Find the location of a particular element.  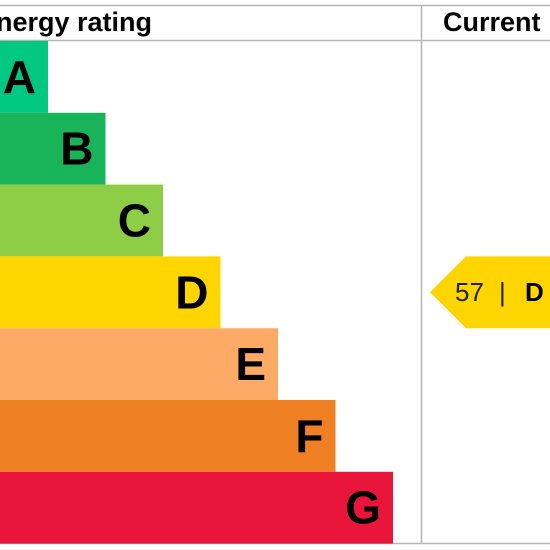

band-label-a: A is located at coordinates (19, 77).